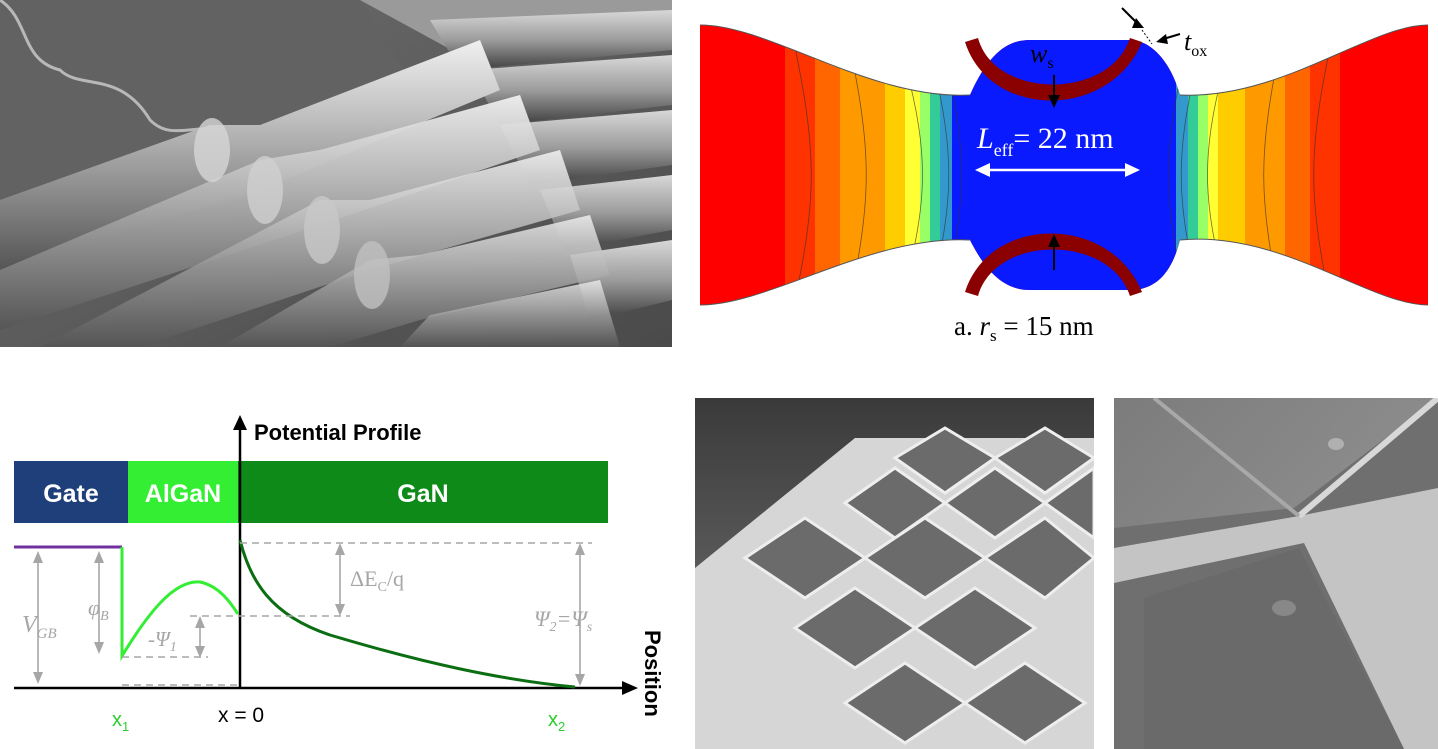 The height and width of the screenshot is (749, 1438). Describe the element at coordinates (180, 604) in the screenshot. I see `algan-band` at that location.